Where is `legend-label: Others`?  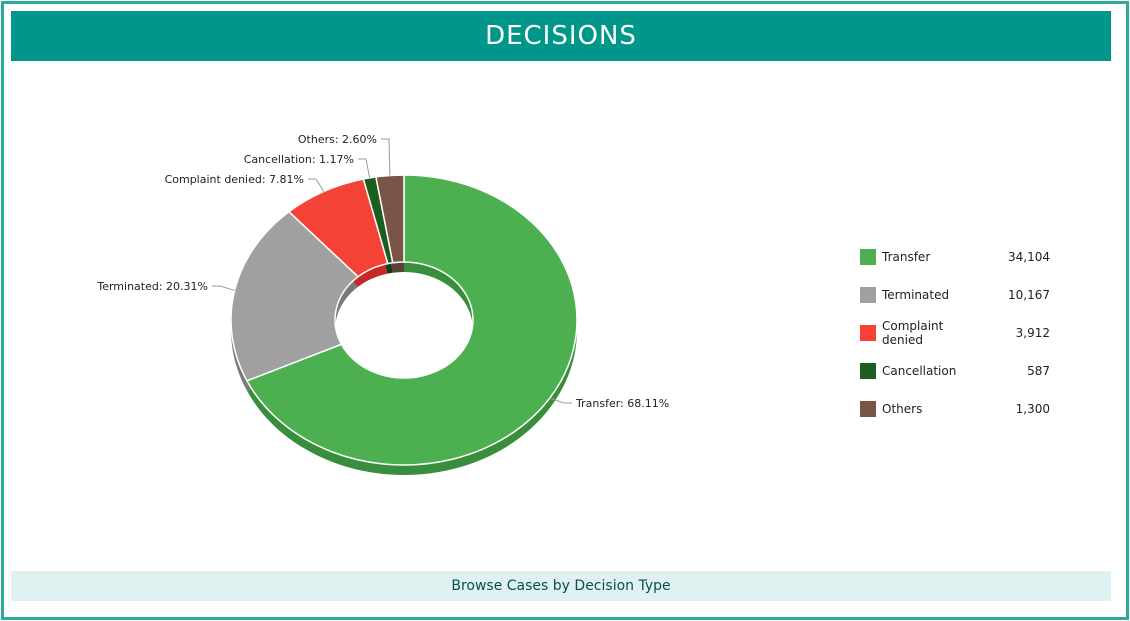 legend-label: Others is located at coordinates (902, 409).